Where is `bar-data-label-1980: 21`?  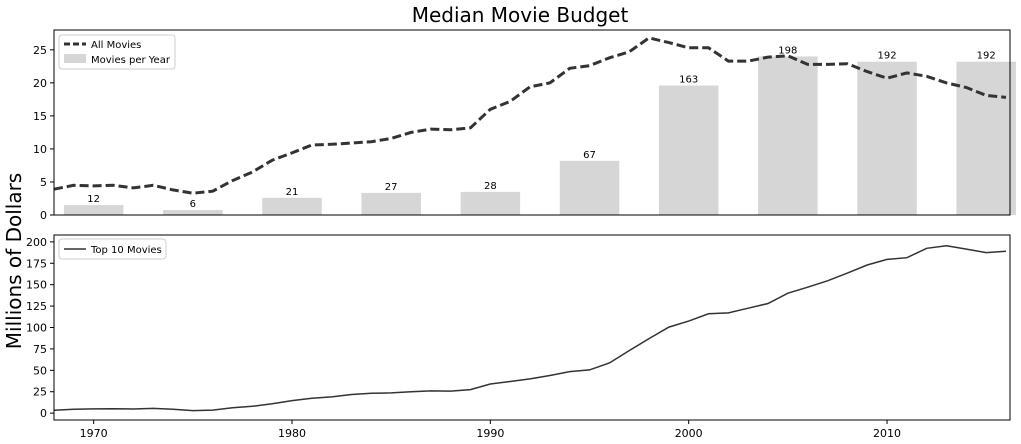 bar-data-label-1980: 21 is located at coordinates (292, 192).